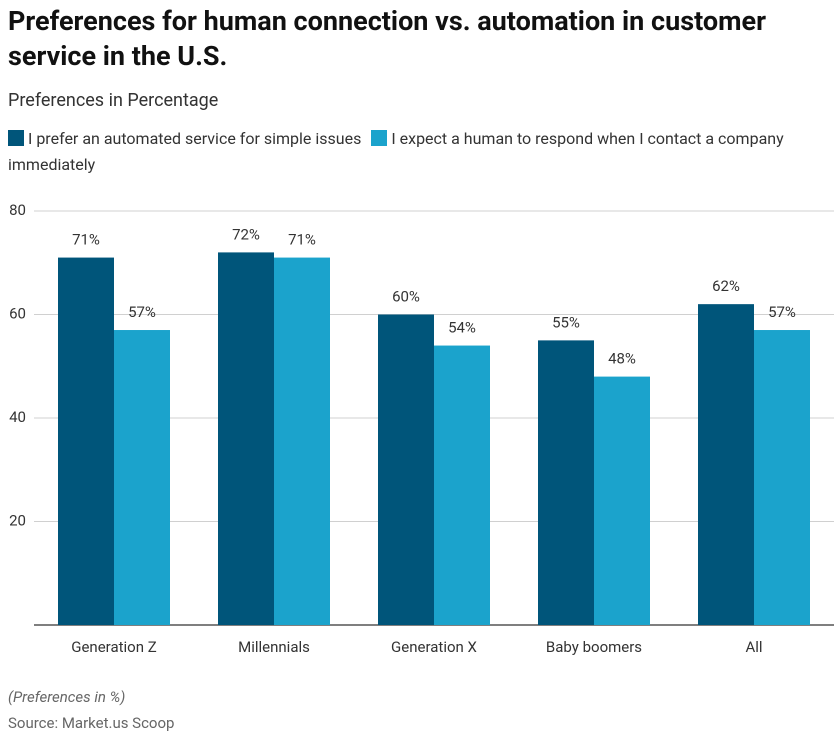  Describe the element at coordinates (17, 313) in the screenshot. I see `y-tick-label: 60` at that location.